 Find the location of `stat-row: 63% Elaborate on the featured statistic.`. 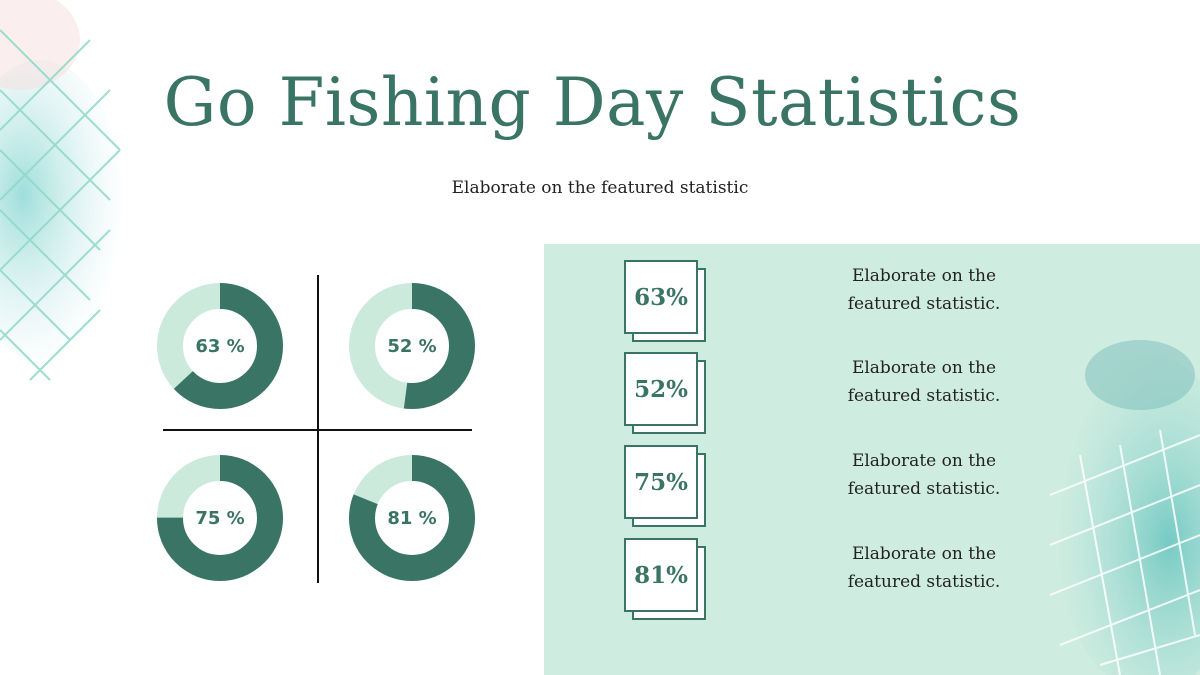

stat-row: 63% Elaborate on the featured statistic. is located at coordinates (904, 302).